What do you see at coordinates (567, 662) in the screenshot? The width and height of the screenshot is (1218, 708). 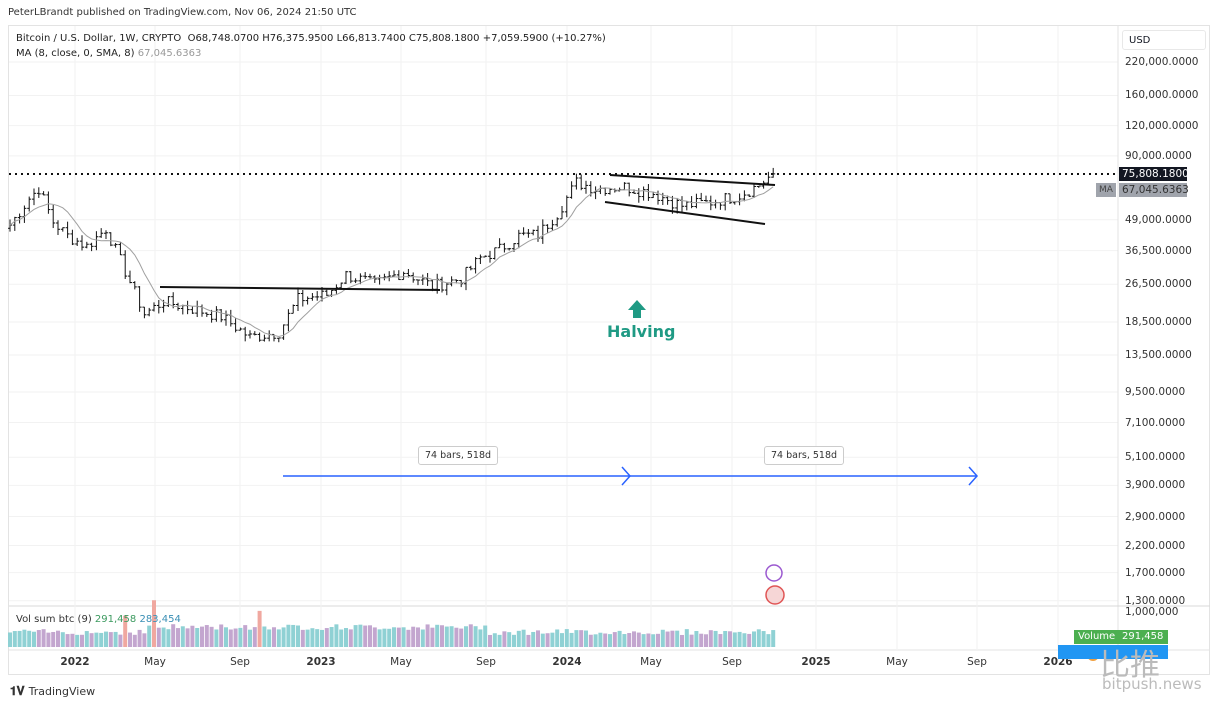 I see `time-tick: 2024` at bounding box center [567, 662].